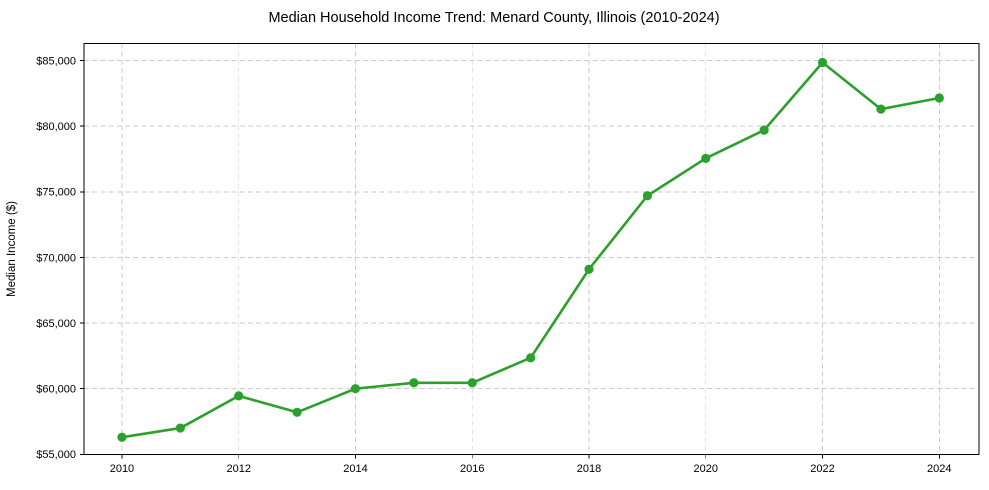  I want to click on x-tick-label: 2018, so click(589, 469).